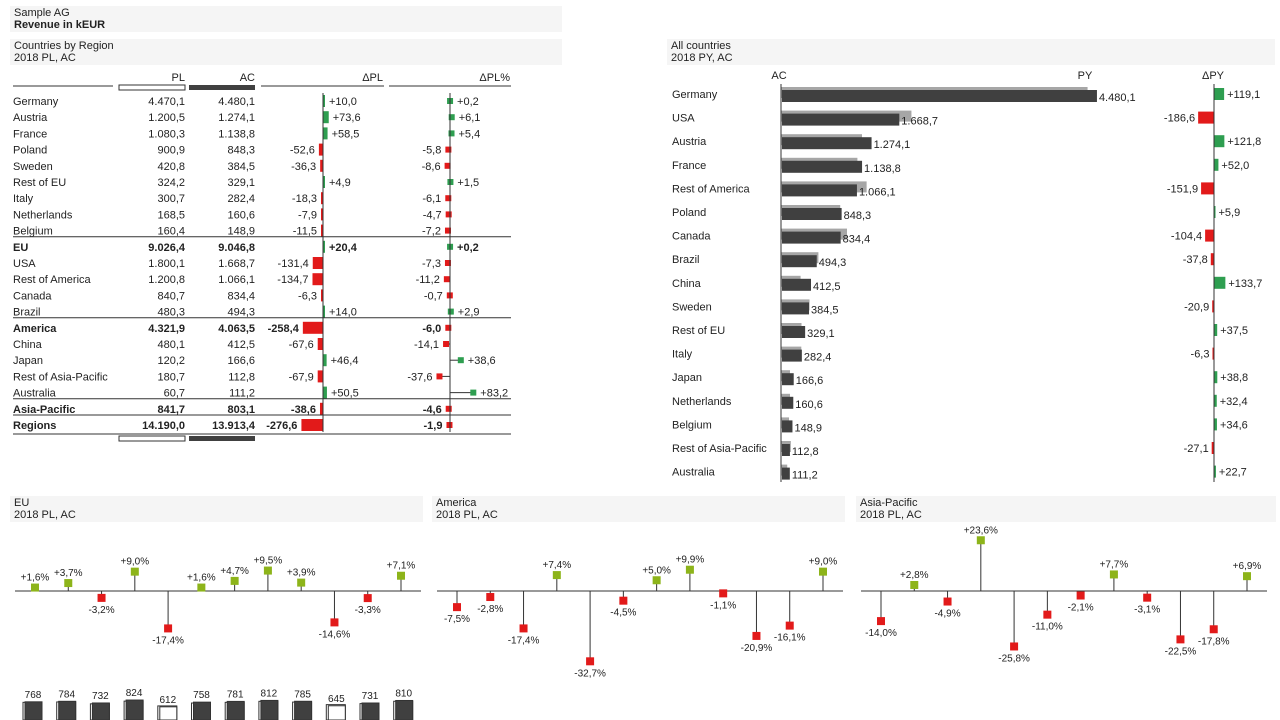 The image size is (1280, 720). I want to click on row-label: Regions, so click(34, 426).